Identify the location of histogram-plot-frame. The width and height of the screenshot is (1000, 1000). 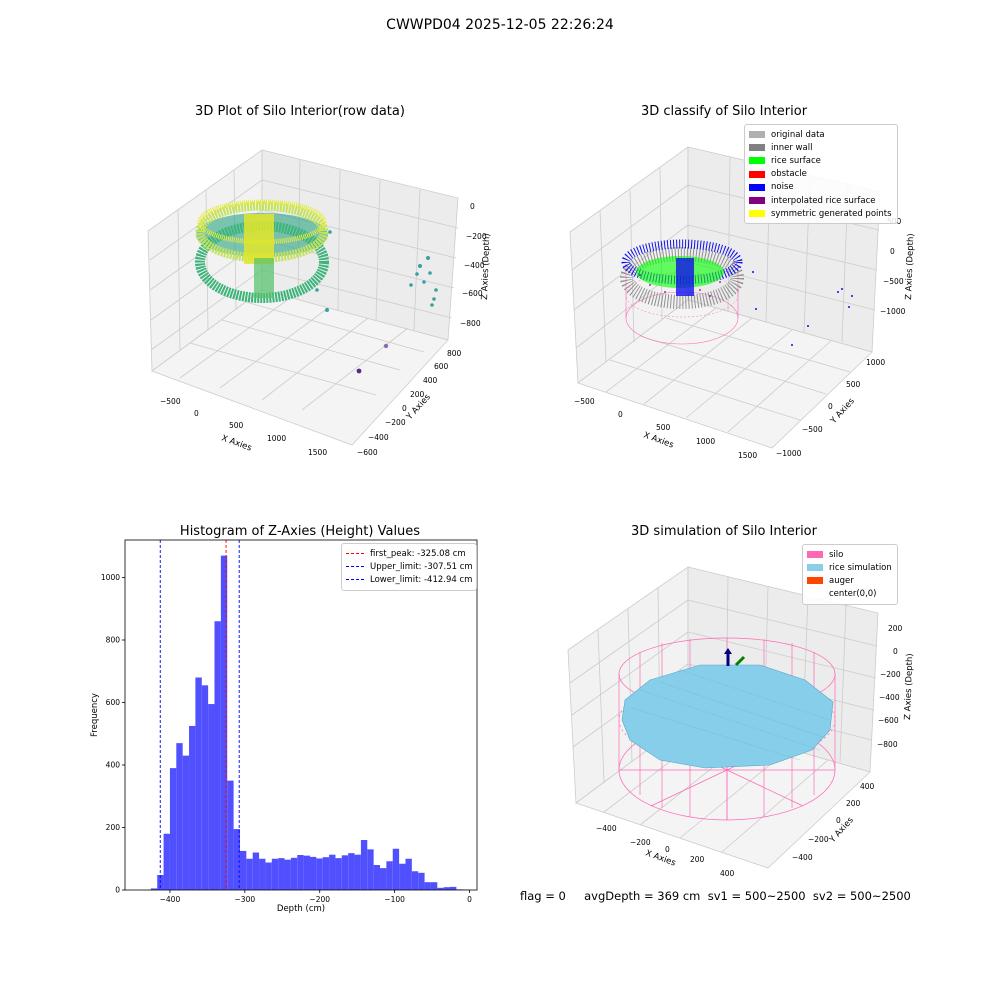
(301, 715).